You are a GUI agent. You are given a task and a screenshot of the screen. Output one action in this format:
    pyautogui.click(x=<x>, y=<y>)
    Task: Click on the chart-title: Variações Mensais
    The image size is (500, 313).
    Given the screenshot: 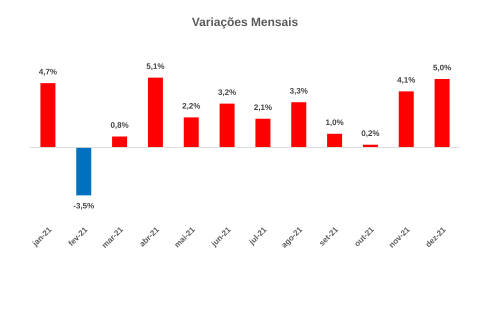 What is the action you would take?
    pyautogui.click(x=245, y=23)
    